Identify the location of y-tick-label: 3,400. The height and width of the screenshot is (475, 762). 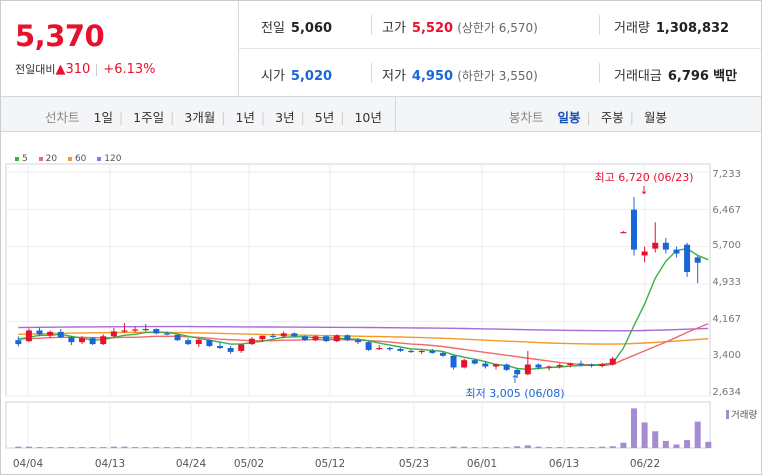
(726, 355).